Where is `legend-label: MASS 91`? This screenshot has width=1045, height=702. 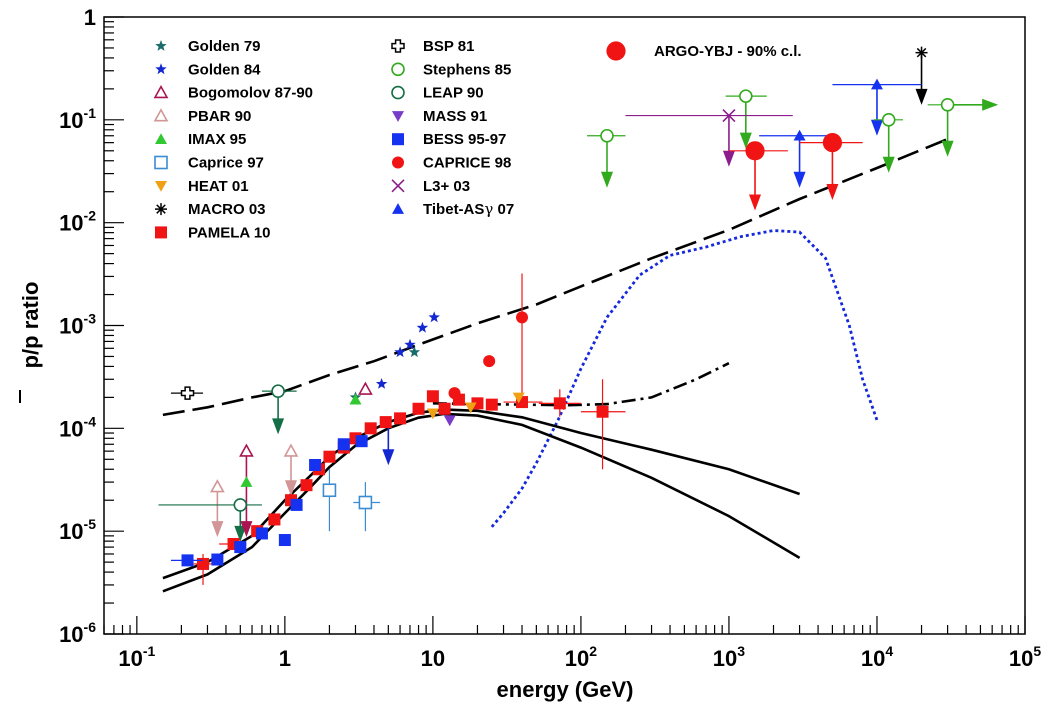 legend-label: MASS 91 is located at coordinates (455, 116).